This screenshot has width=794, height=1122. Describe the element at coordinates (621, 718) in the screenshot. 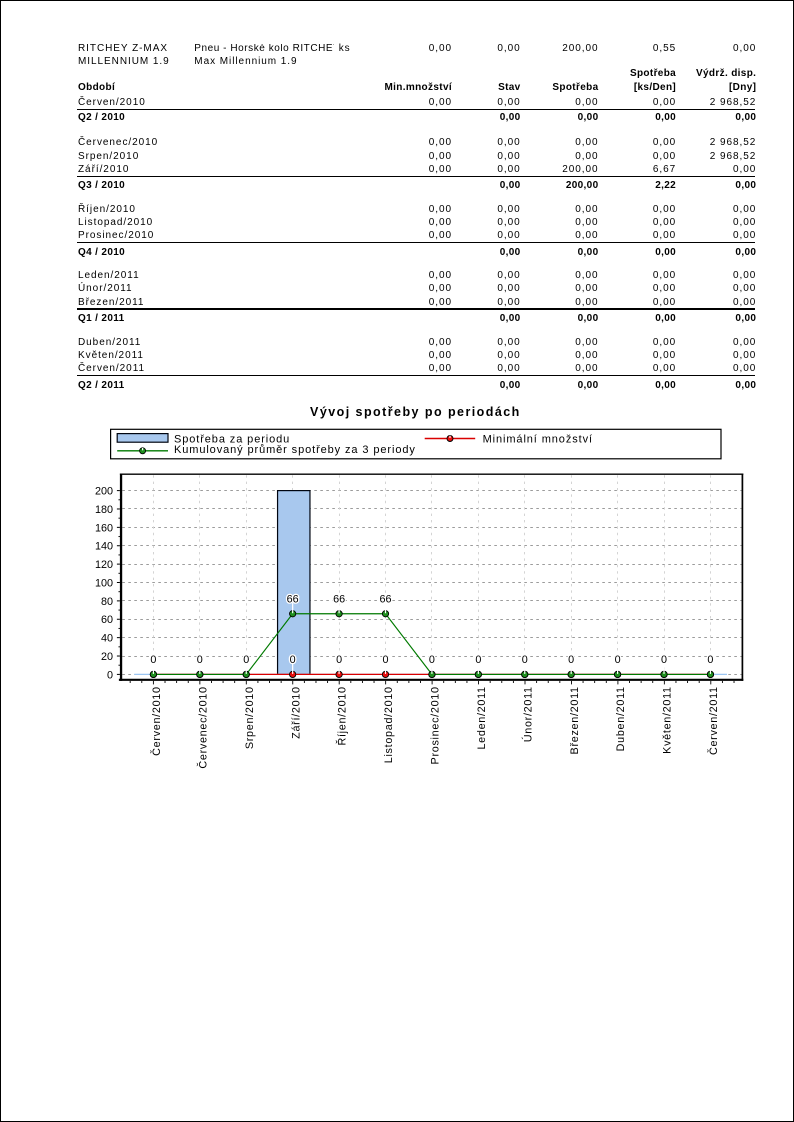

I see `svg-text: Duben/2011` at that location.